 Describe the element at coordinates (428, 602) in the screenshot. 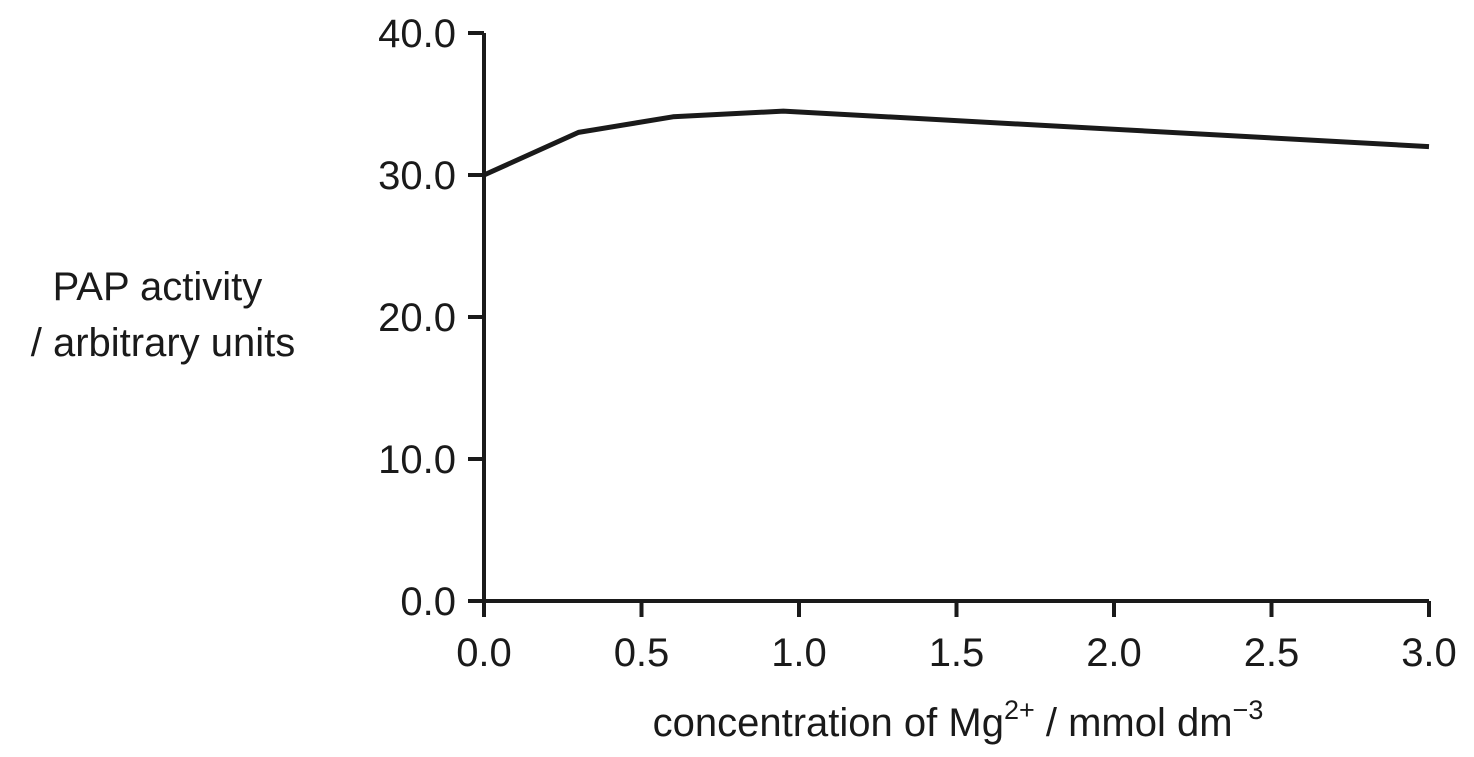

I see `y-tick-label: 0.0` at that location.